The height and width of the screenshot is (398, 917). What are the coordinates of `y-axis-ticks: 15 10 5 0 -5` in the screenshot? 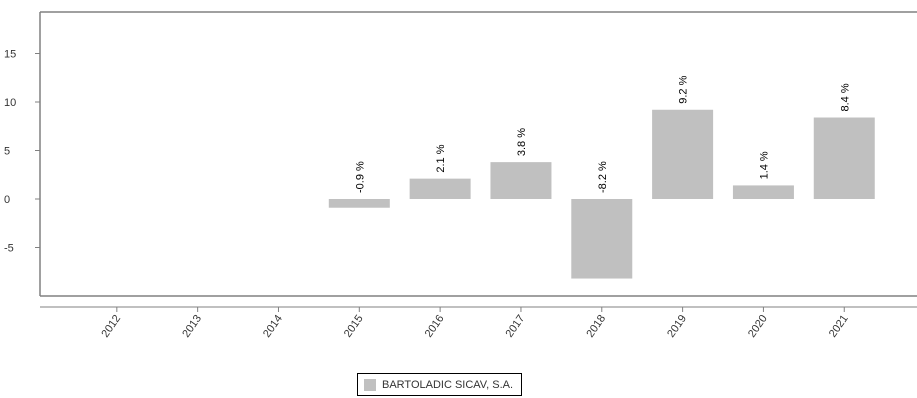 It's located at (22, 152).